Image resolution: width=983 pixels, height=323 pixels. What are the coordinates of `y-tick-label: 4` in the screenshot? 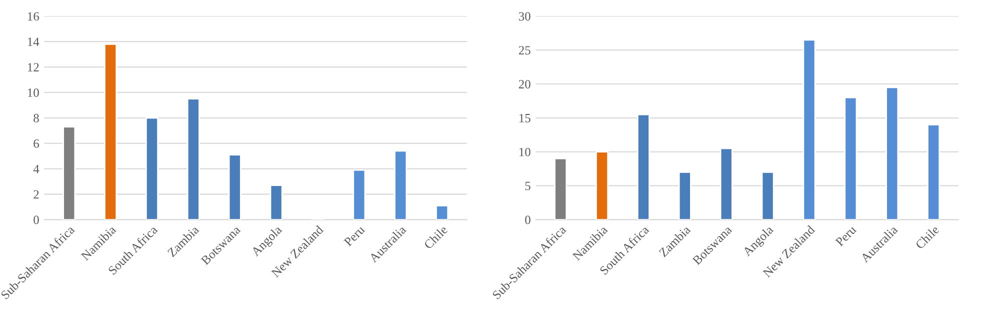 It's located at (36, 169).